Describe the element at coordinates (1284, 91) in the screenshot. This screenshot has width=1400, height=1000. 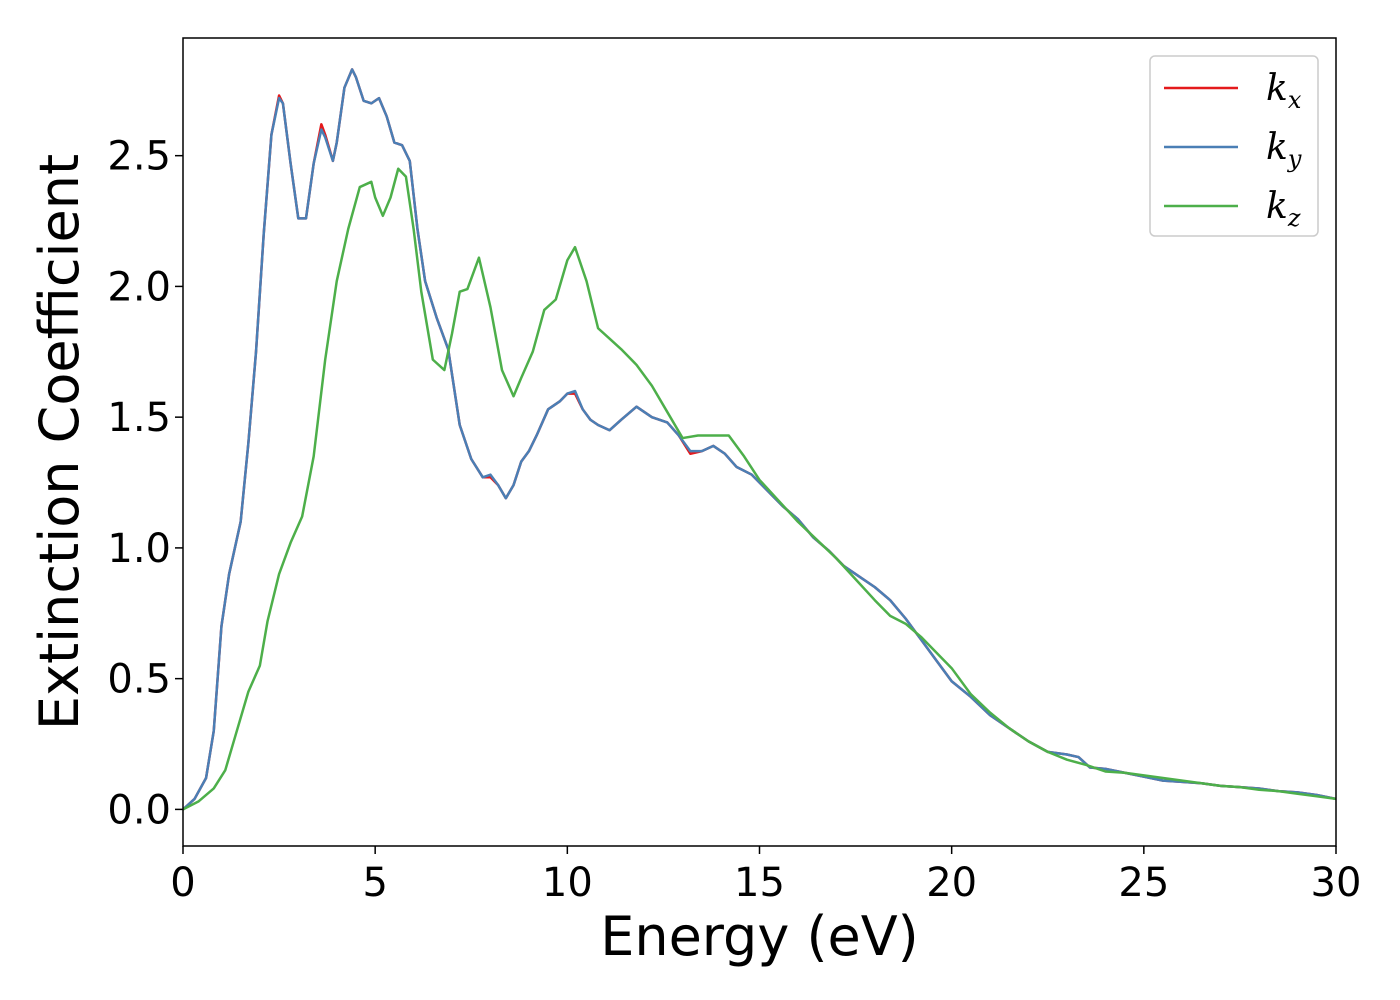
I see `legend-label: kx` at that location.